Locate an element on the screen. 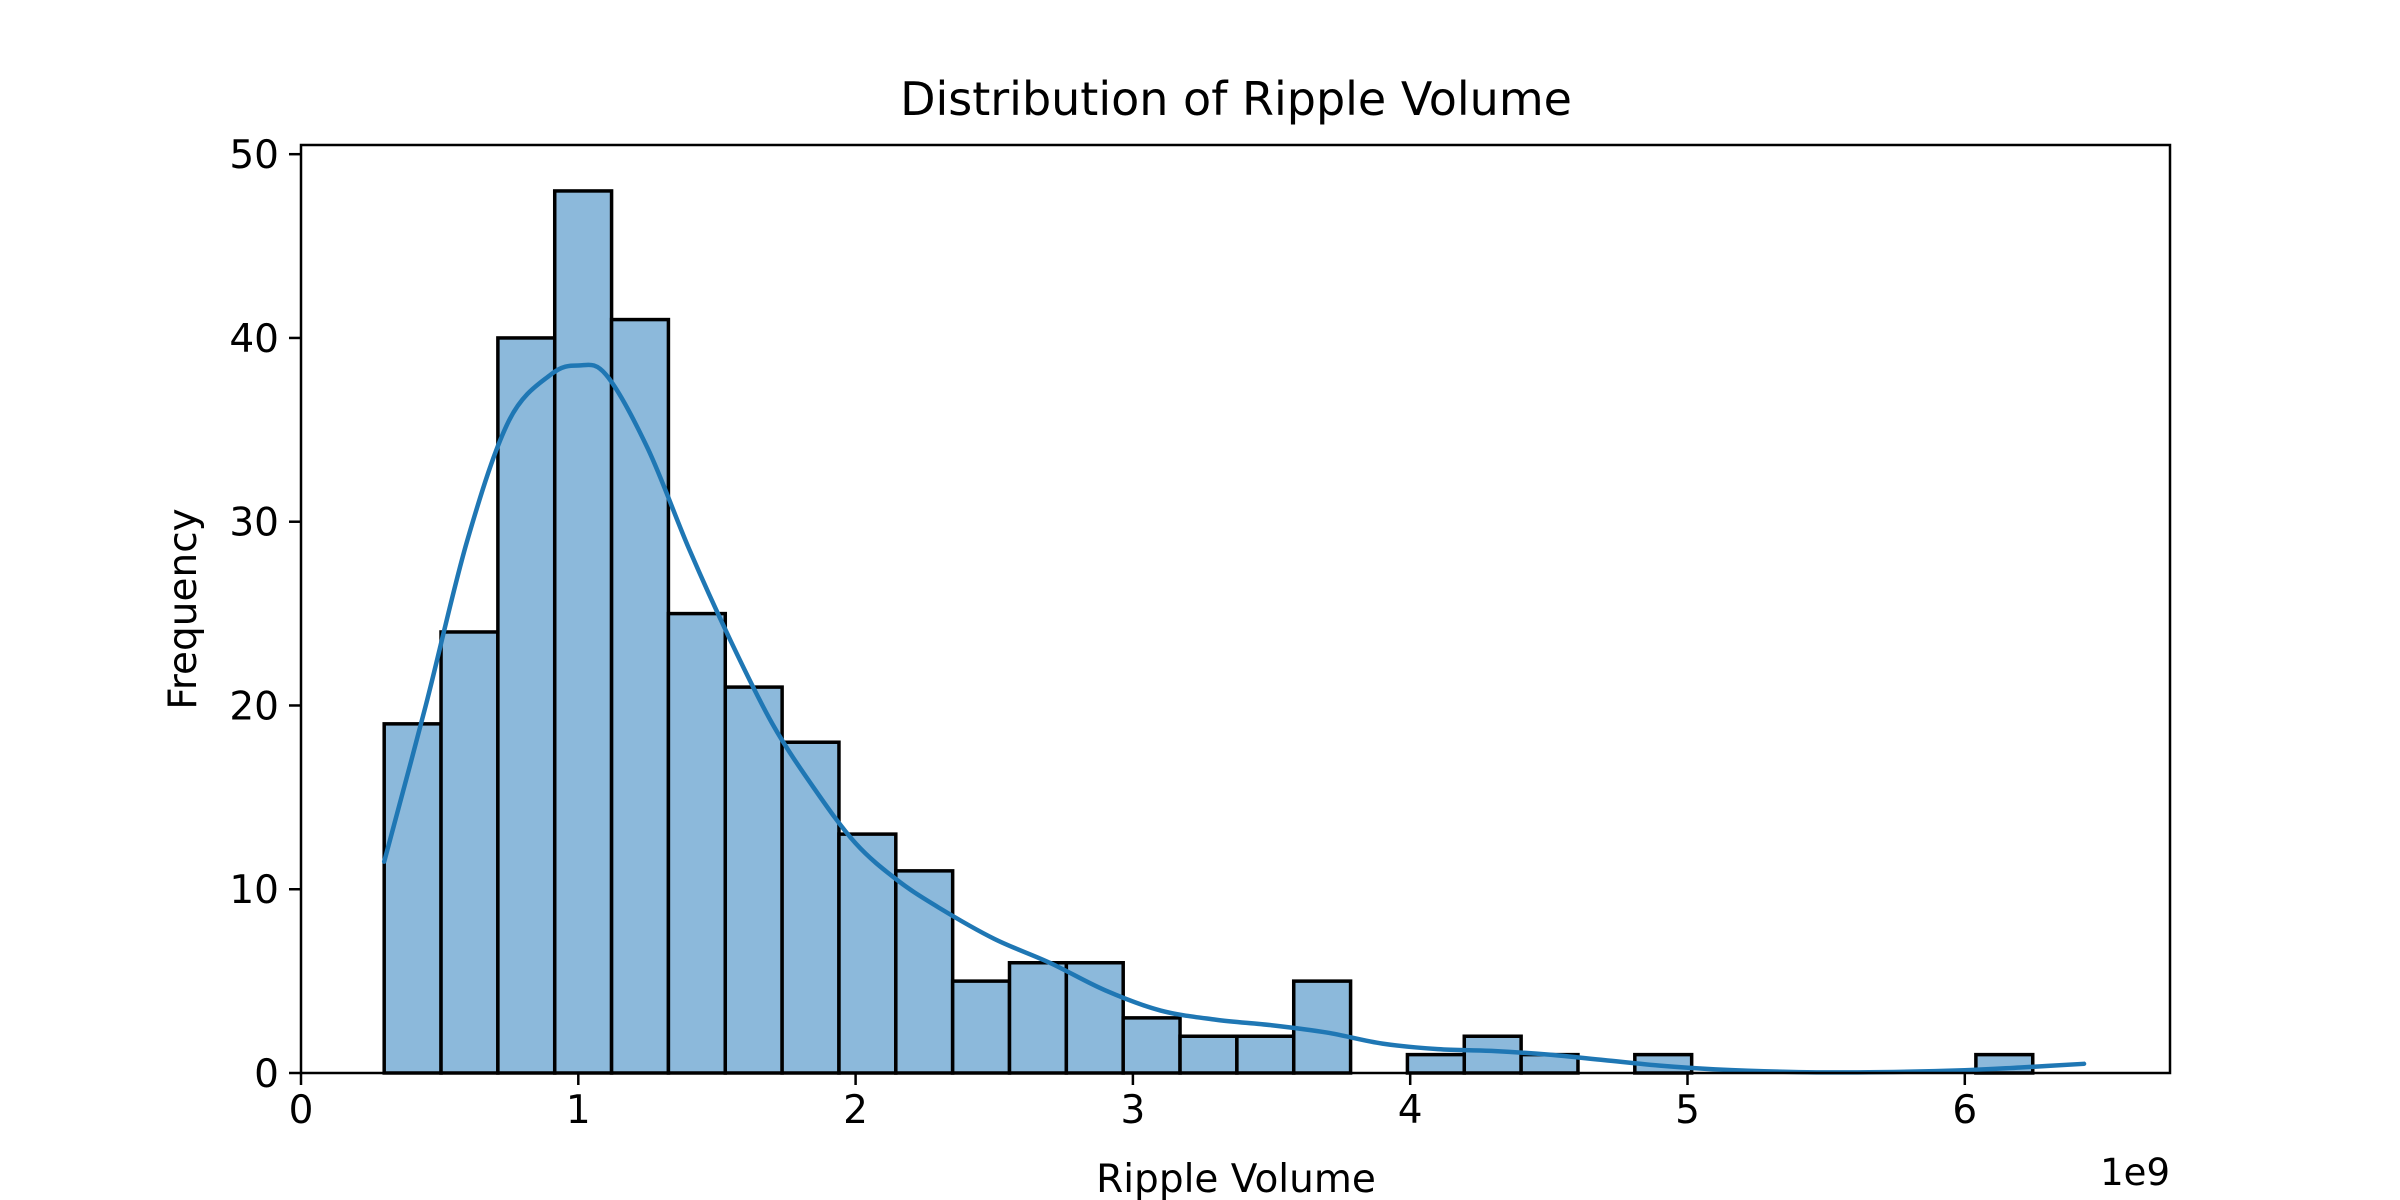 The image size is (2400, 1200). x-axis-ticks: 0 1 2 3 4 5 6 is located at coordinates (1133, 1103).